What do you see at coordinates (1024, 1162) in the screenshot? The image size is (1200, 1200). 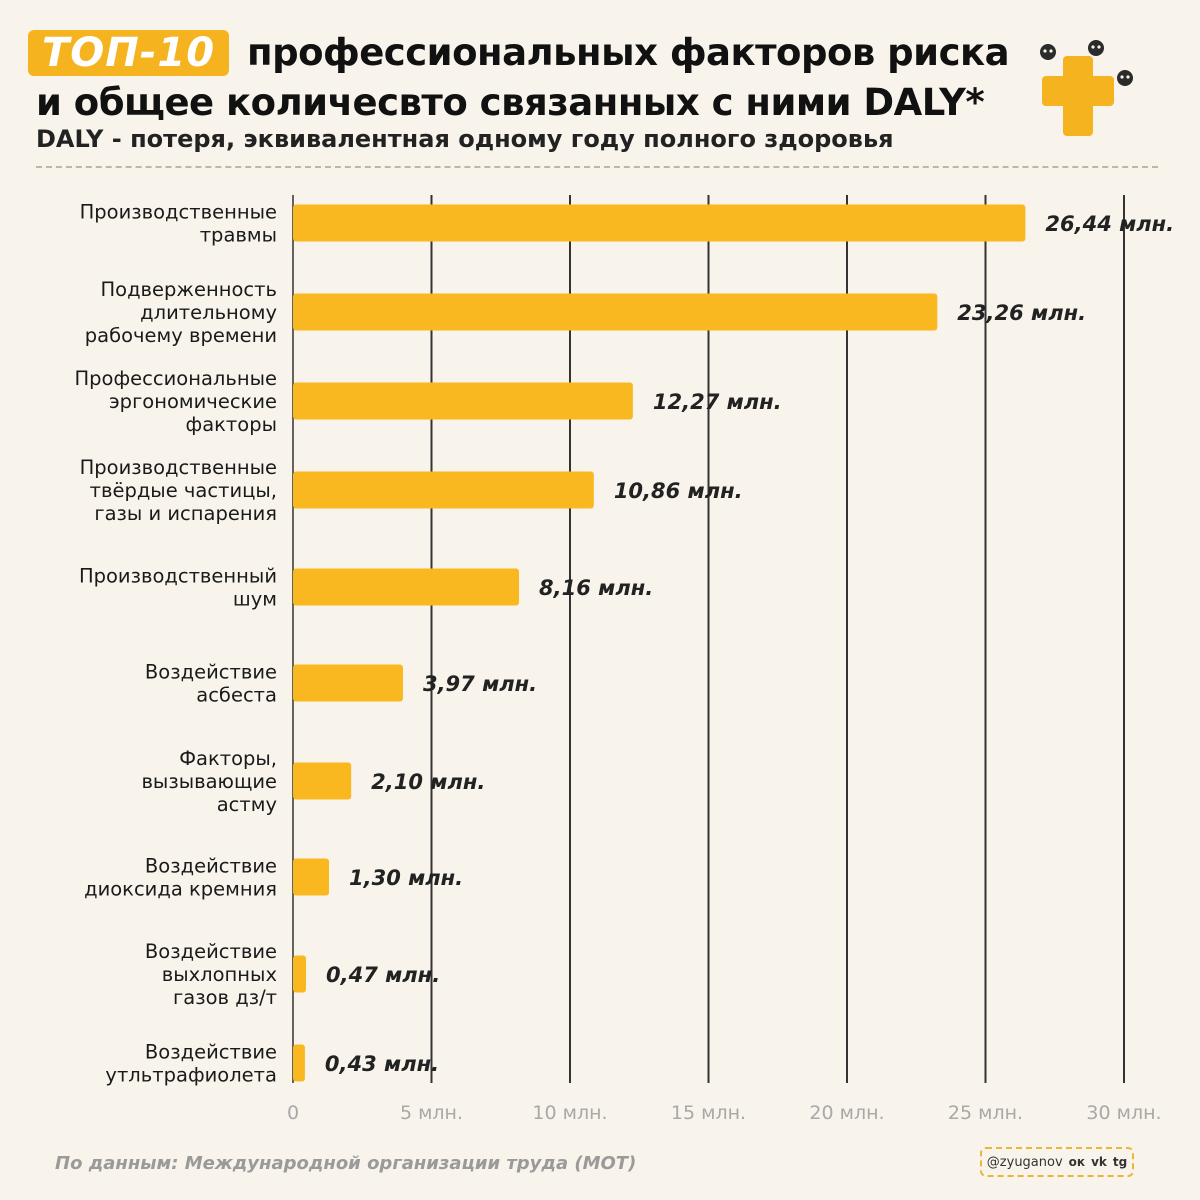 I see `handle-text: @zyuganov` at bounding box center [1024, 1162].